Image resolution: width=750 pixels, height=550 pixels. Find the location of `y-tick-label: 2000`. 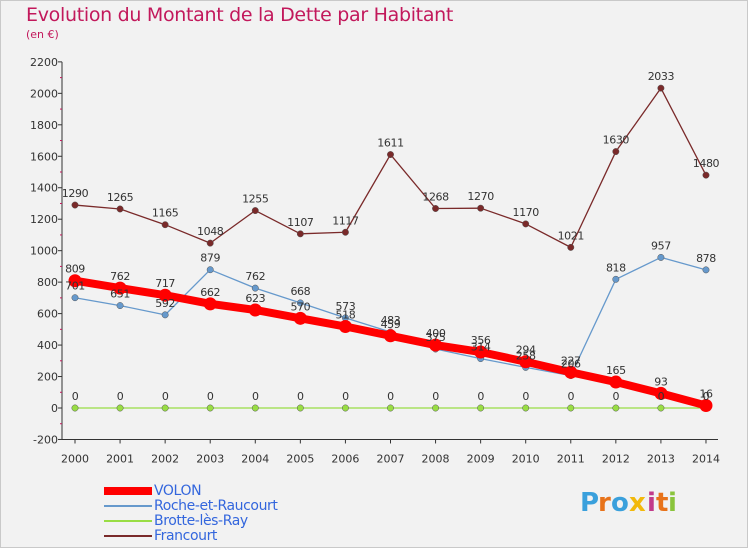

y-tick-label: 2000 is located at coordinates (44, 93).